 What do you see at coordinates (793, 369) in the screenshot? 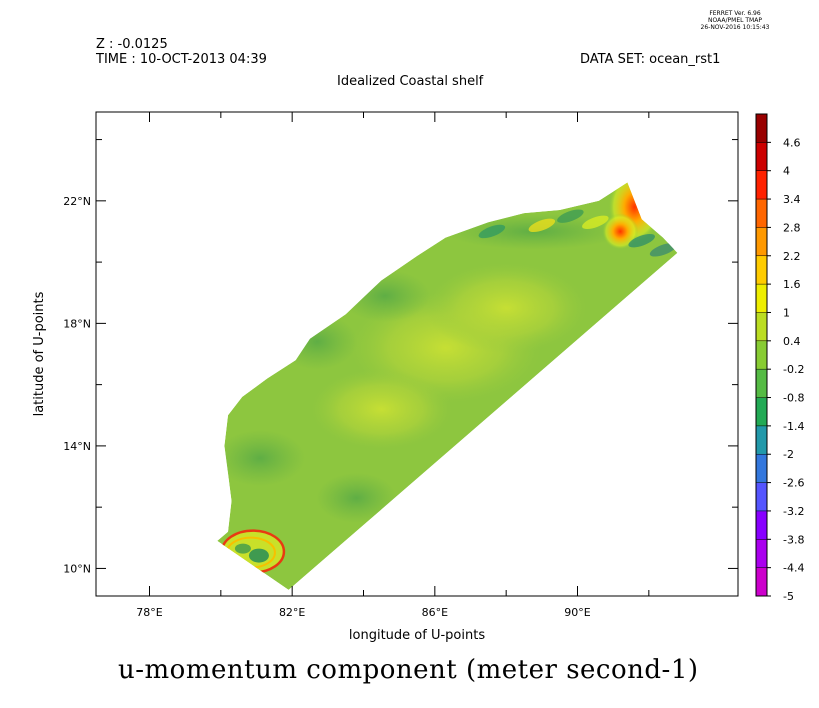
I see `colorbar-label: -0.2` at bounding box center [793, 369].